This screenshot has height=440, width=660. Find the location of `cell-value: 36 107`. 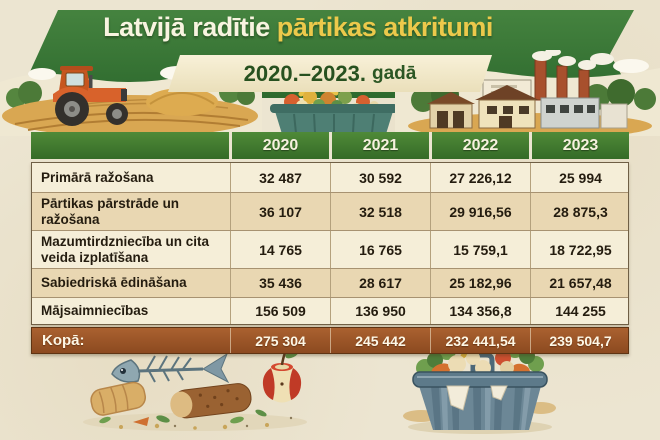

cell-value: 36 107 is located at coordinates (280, 212).